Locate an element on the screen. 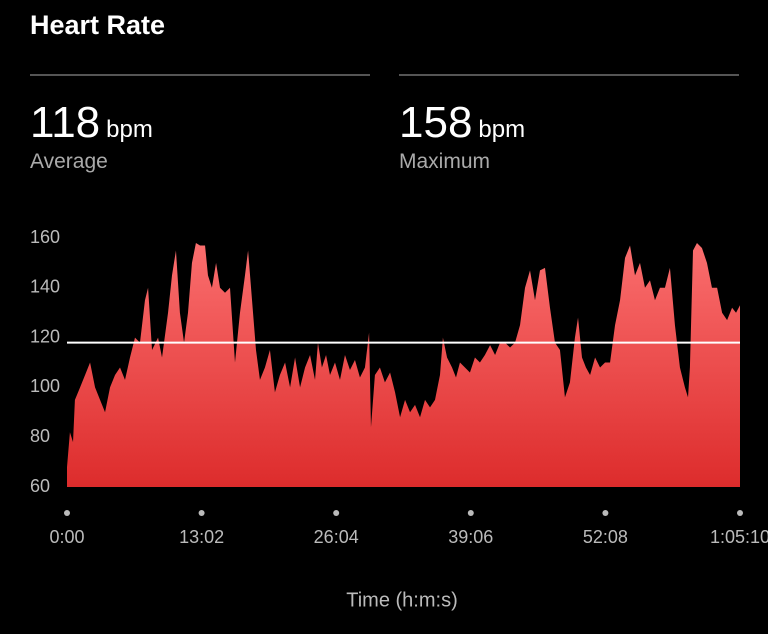 This screenshot has width=768, height=634. x-tick-label: 52:08 is located at coordinates (605, 537).